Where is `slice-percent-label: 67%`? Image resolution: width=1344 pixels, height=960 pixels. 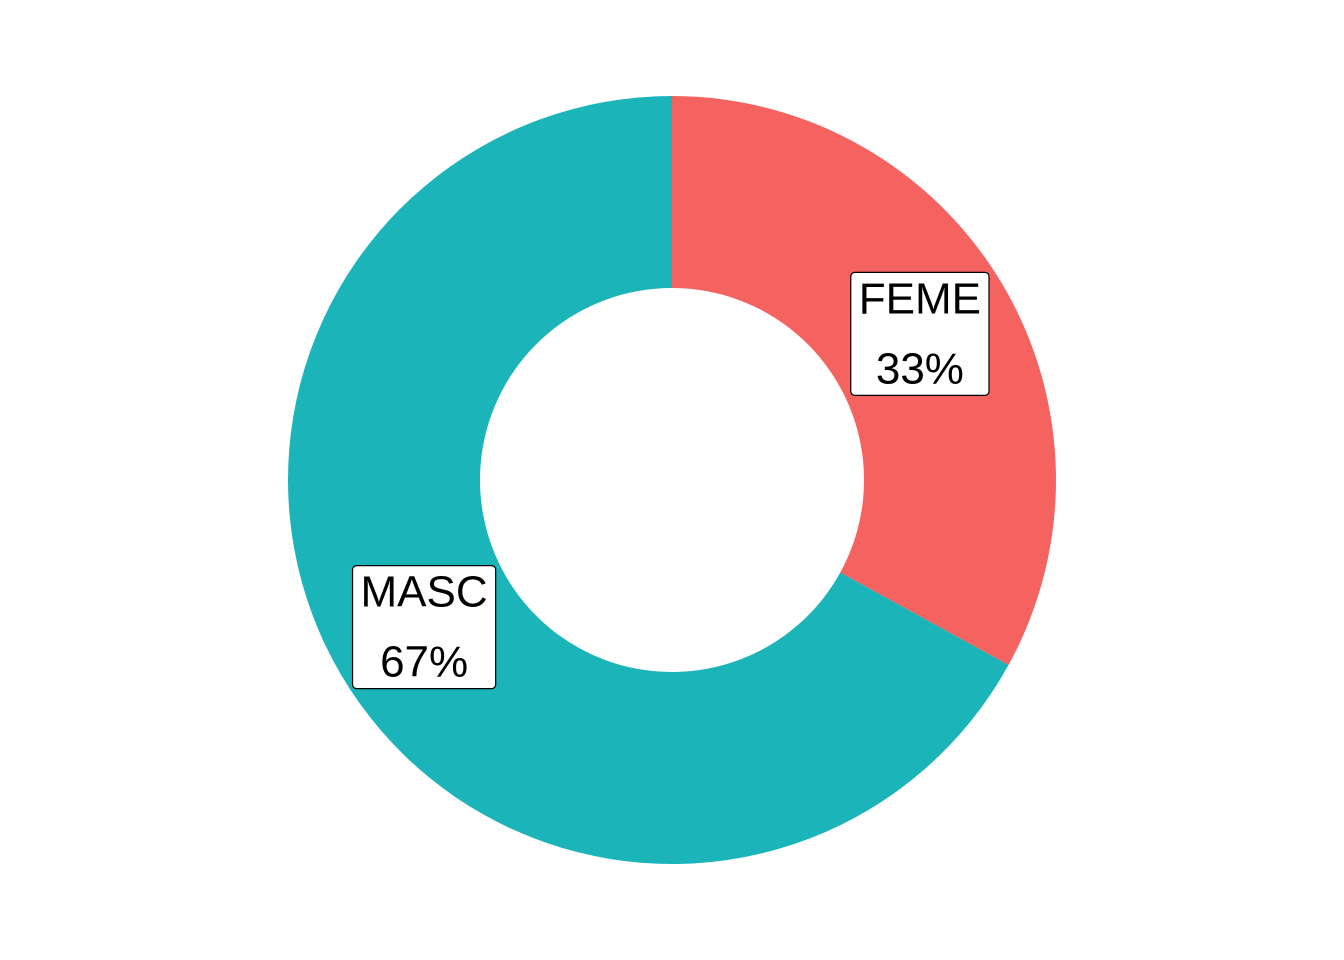 slice-percent-label: 67% is located at coordinates (424, 662).